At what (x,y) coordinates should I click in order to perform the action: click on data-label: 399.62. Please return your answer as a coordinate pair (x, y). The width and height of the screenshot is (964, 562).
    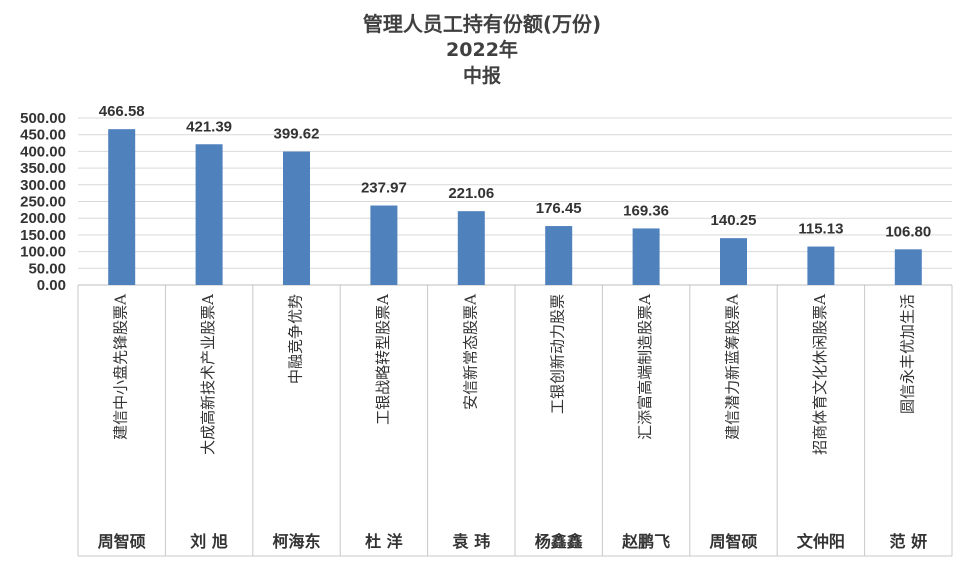
    Looking at the image, I should click on (297, 134).